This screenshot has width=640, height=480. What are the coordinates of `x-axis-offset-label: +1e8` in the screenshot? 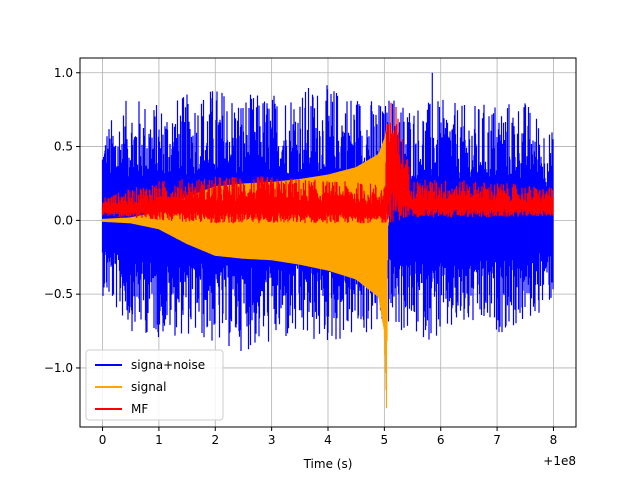 It's located at (559, 461).